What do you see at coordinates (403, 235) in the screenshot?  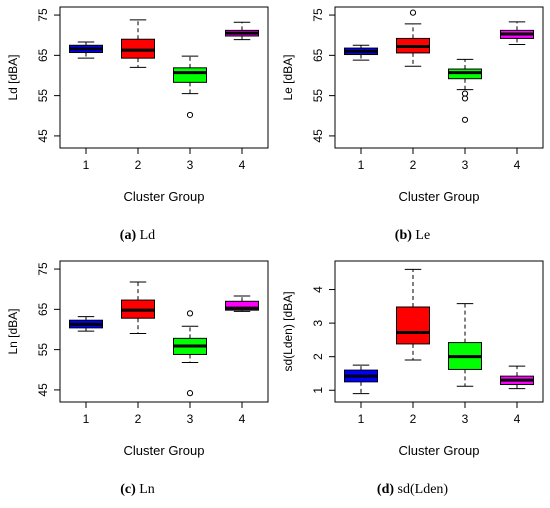 I see `caption-letter: (b)` at bounding box center [403, 235].